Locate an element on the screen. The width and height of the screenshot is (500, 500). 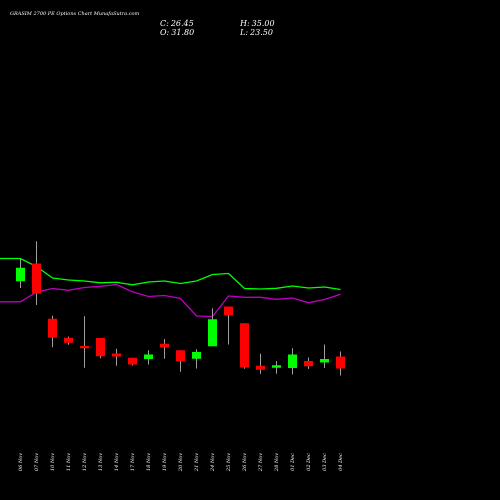
x-tick-label: 20 Nov is located at coordinates (181, 462).